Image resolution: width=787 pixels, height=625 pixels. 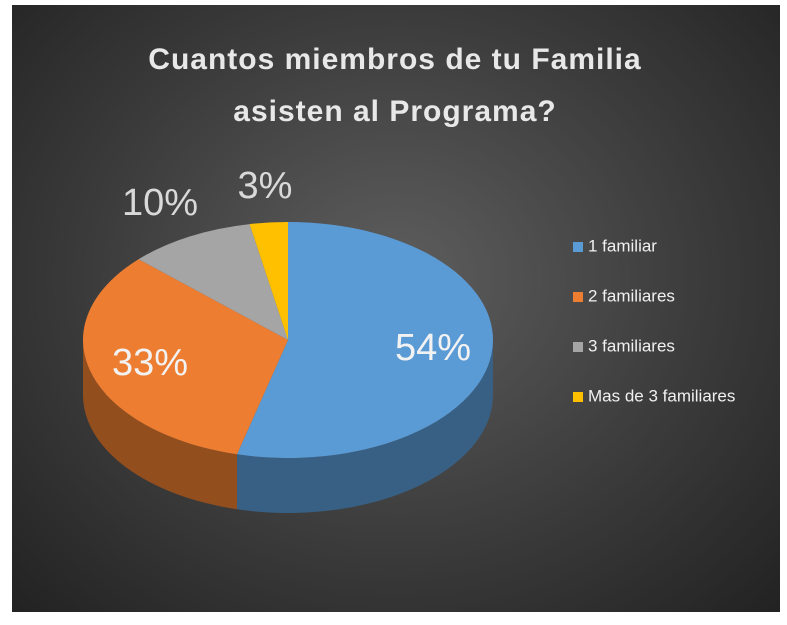 What do you see at coordinates (622, 245) in the screenshot?
I see `legend-label: 1 familiar` at bounding box center [622, 245].